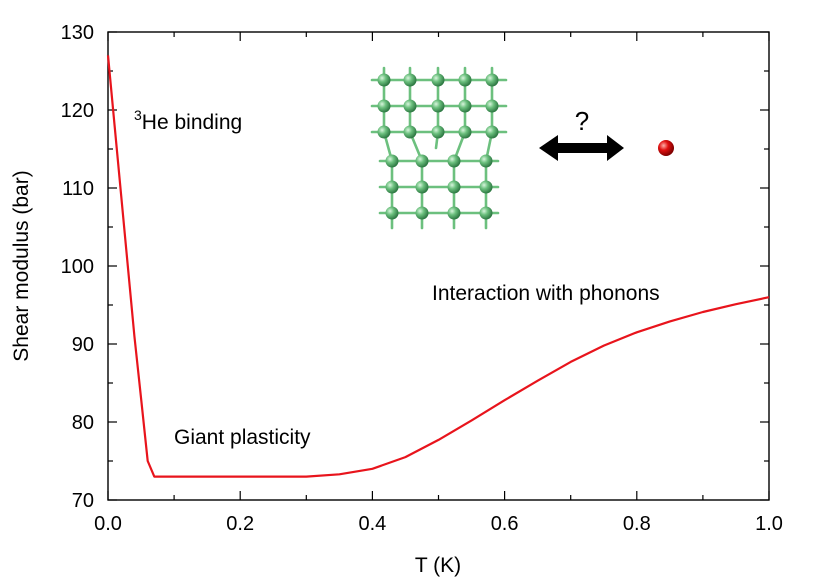 The height and width of the screenshot is (582, 830). Describe the element at coordinates (77, 33) in the screenshot. I see `y-tick-label: 130` at that location.